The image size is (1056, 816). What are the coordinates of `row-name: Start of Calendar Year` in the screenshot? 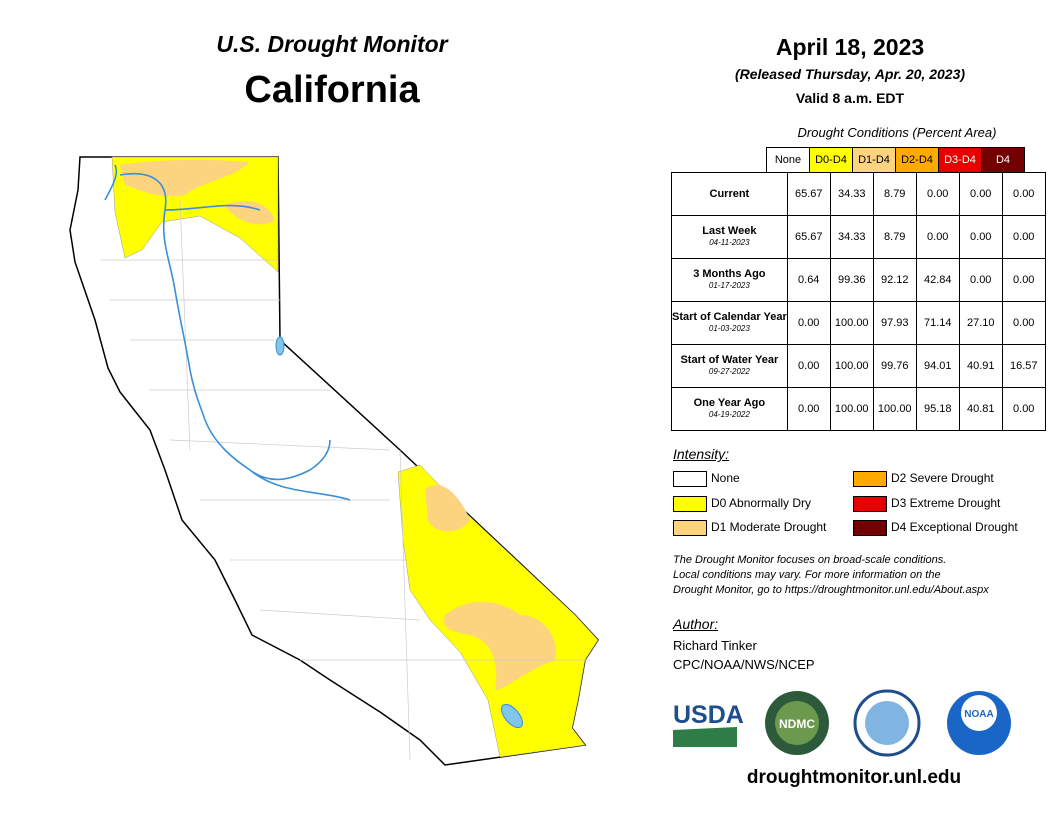 It's located at (729, 317).